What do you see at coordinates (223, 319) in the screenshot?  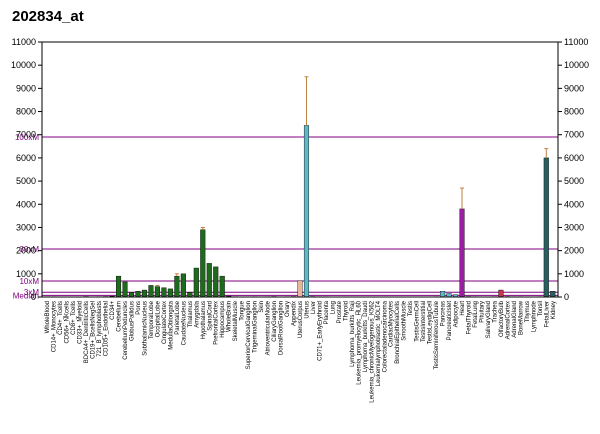 I see `x-tick-label: Hippocampus` at bounding box center [223, 319].